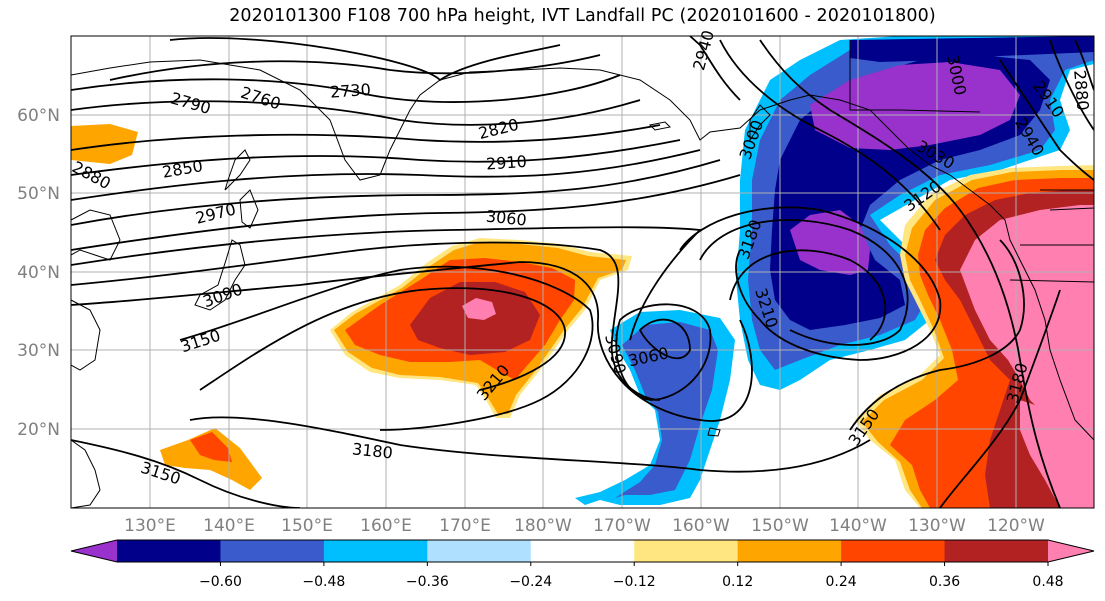 The image size is (1105, 601). I want to click on lat-label: 50°N, so click(38, 194).